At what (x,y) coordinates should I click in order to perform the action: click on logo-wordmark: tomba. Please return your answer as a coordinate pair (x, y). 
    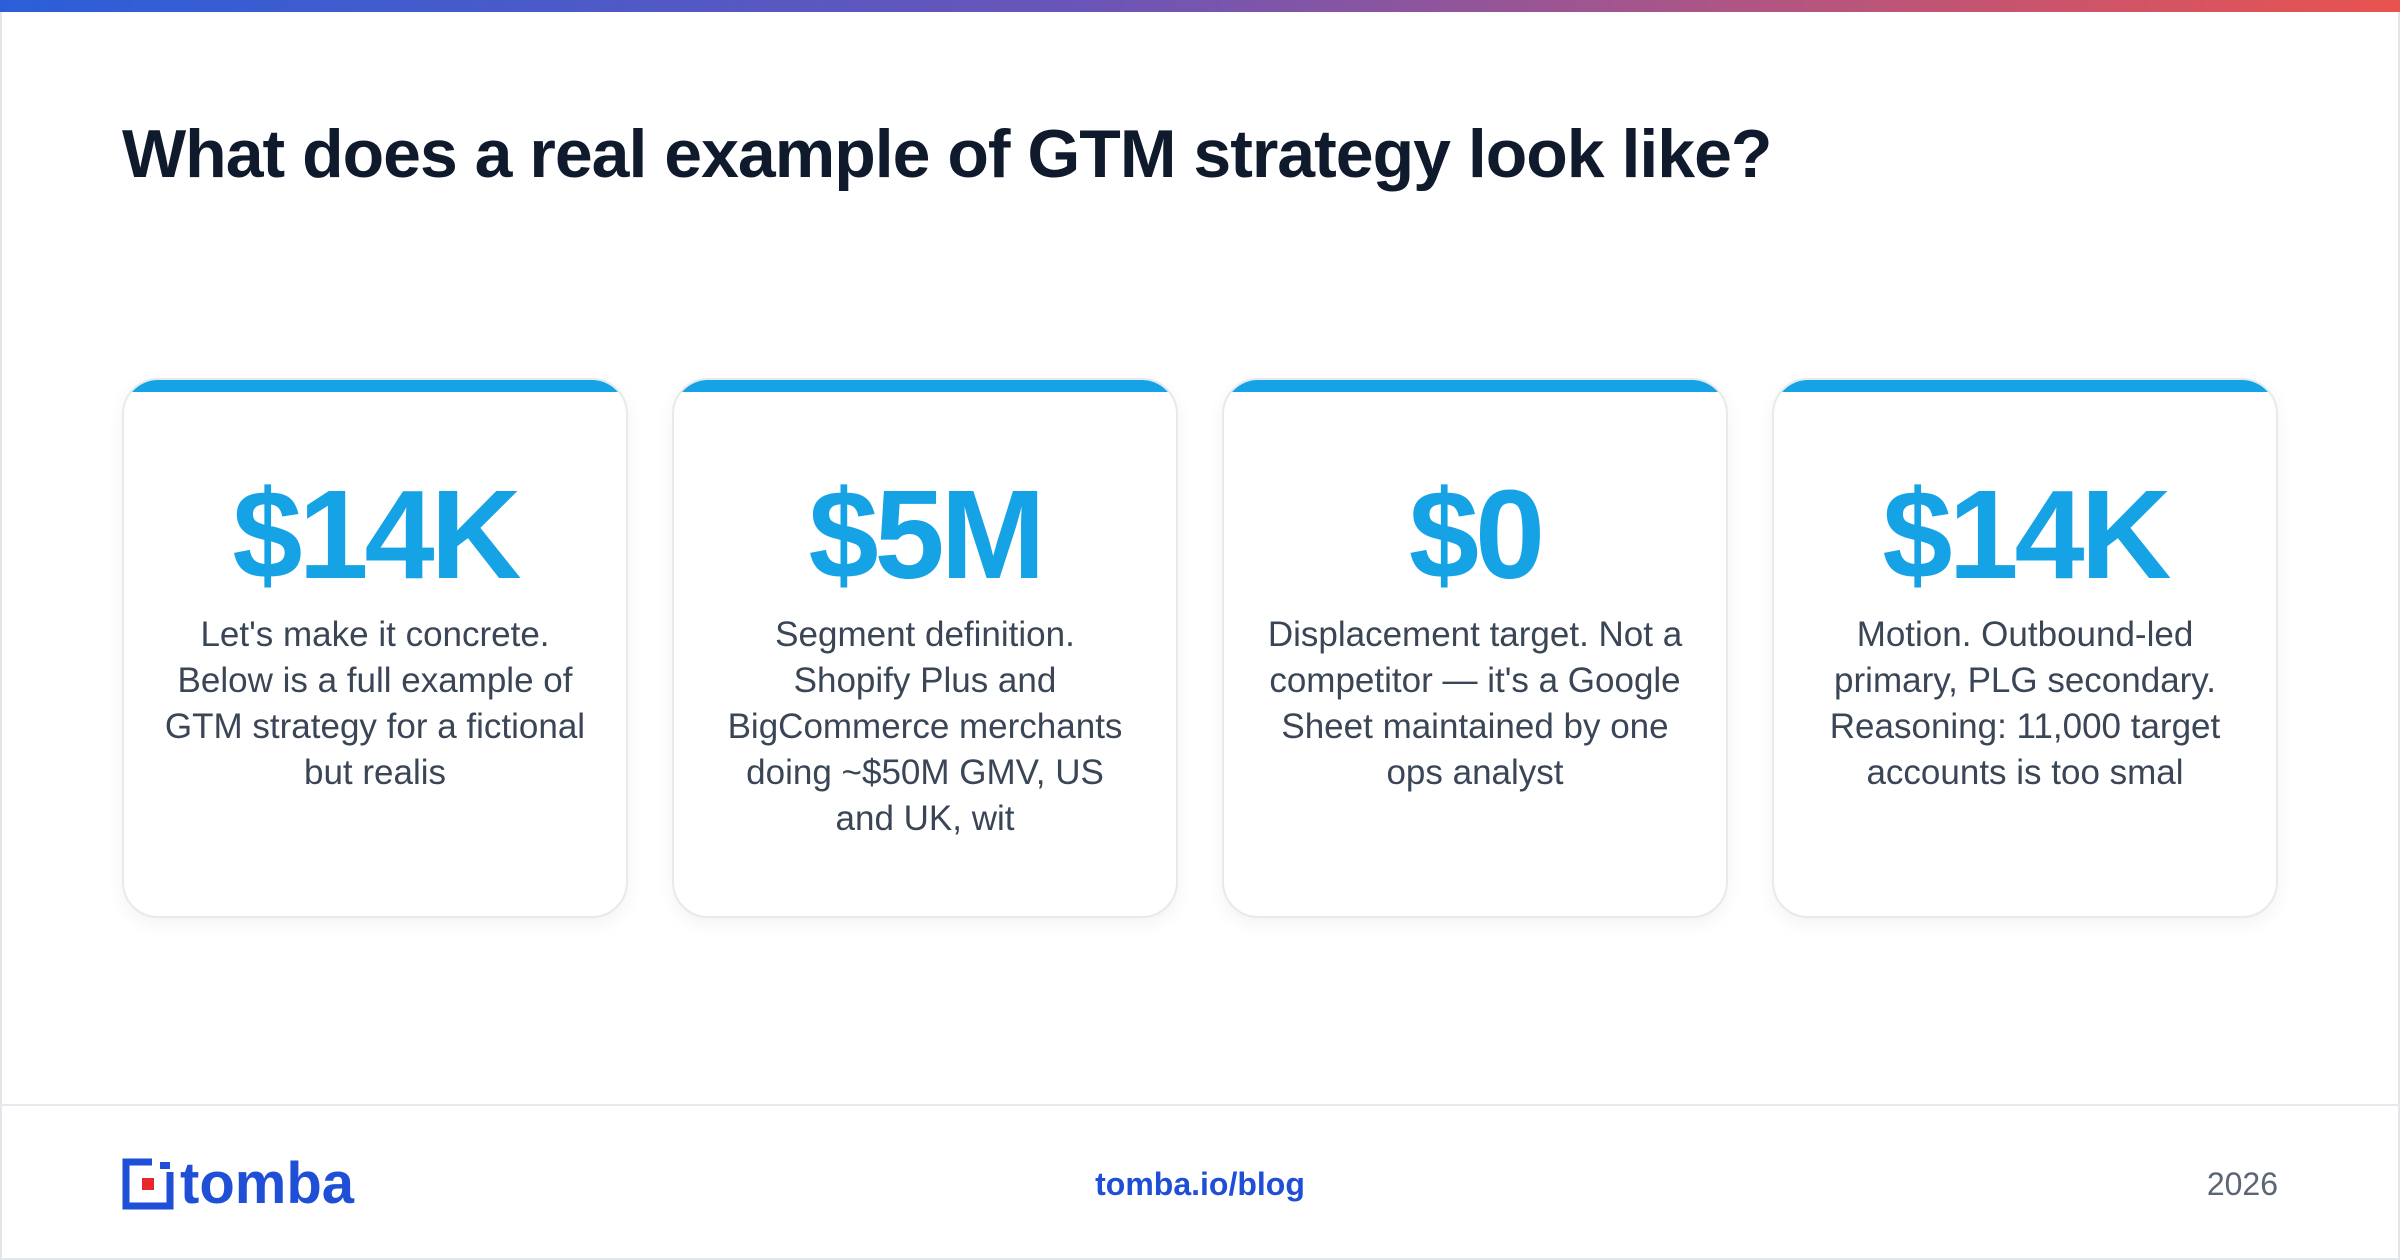
    Looking at the image, I should click on (267, 1183).